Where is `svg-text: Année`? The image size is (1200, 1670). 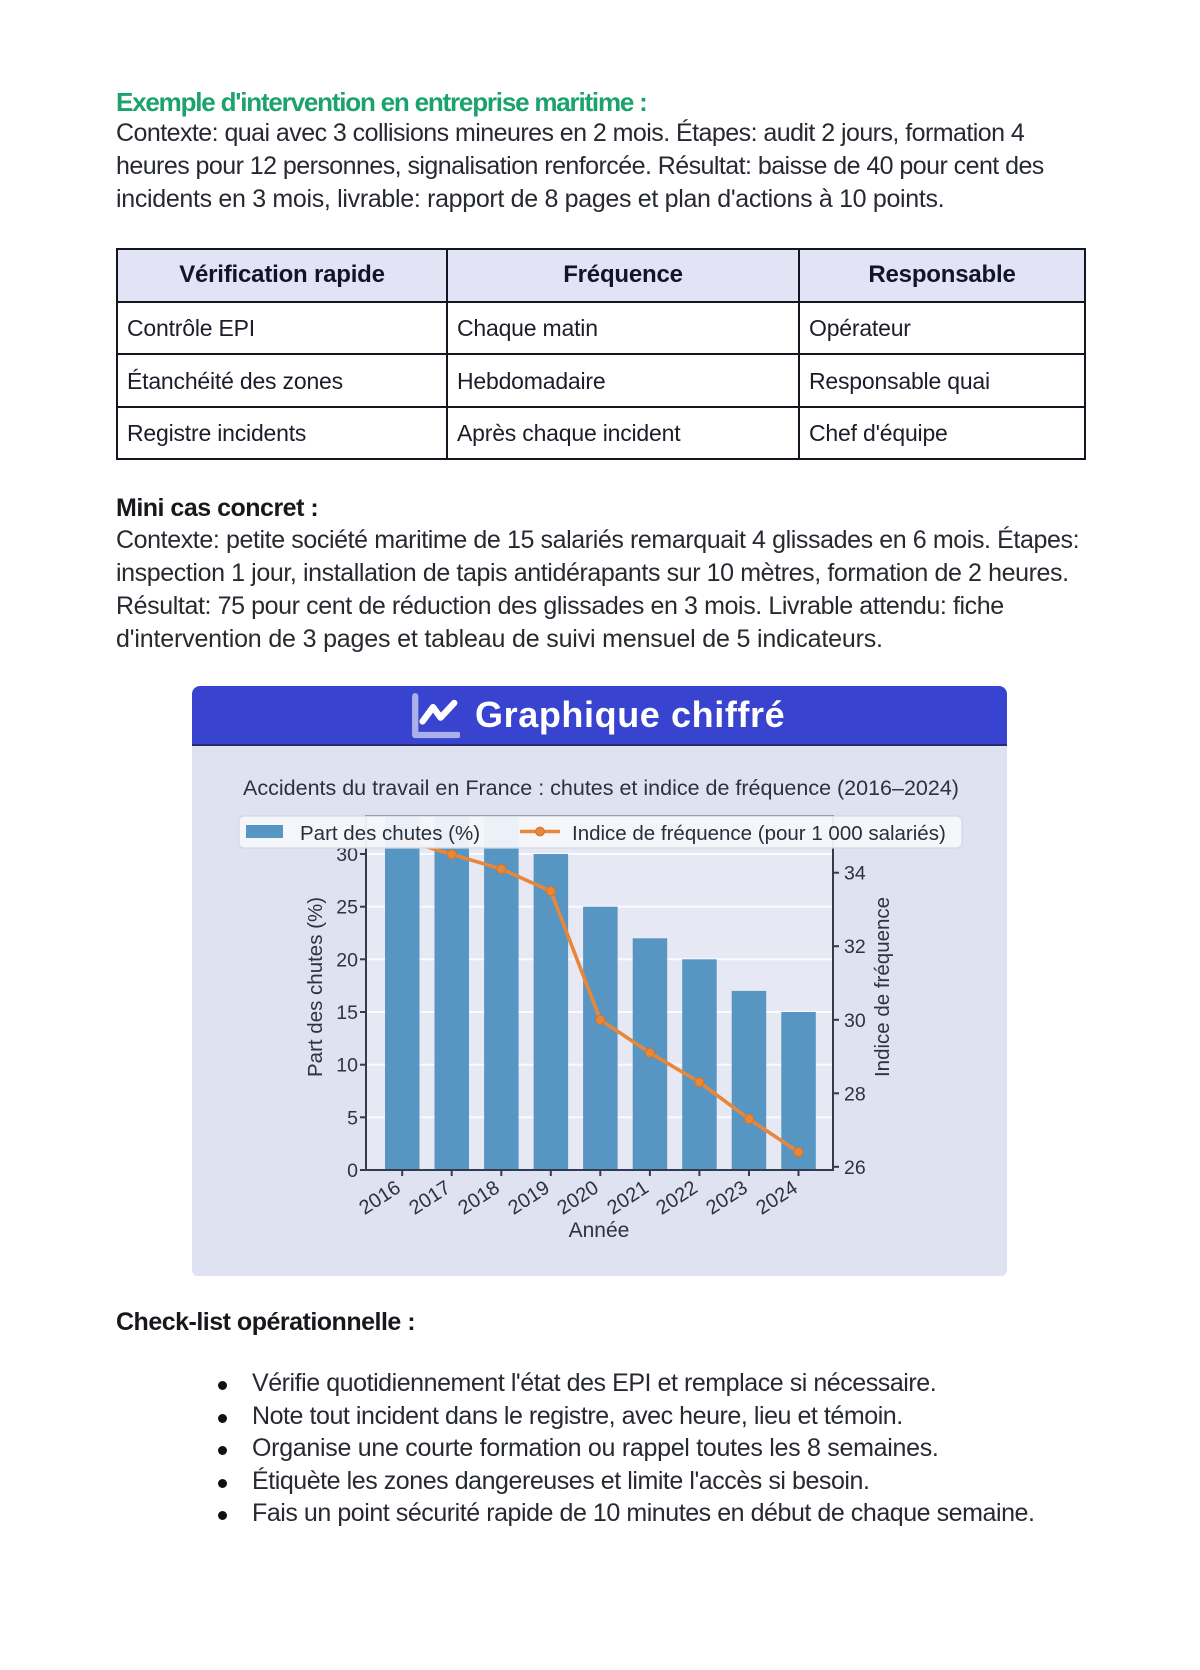 svg-text: Année is located at coordinates (599, 1230).